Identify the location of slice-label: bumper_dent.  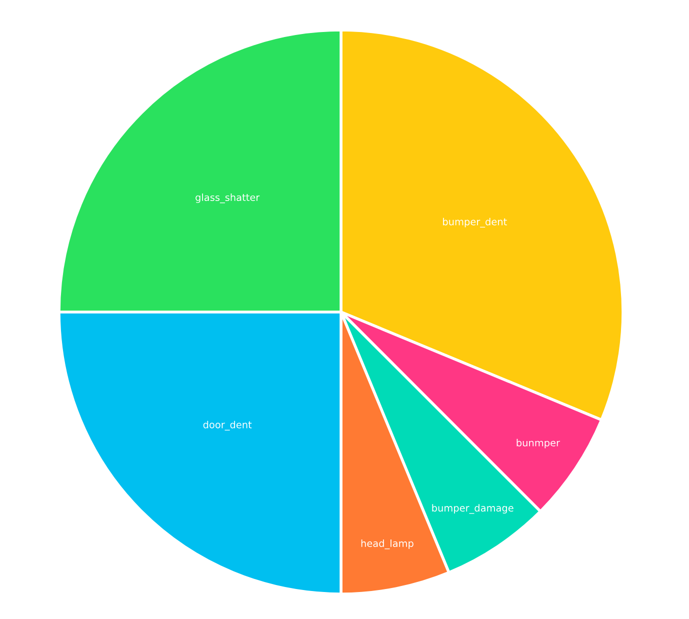
(475, 223).